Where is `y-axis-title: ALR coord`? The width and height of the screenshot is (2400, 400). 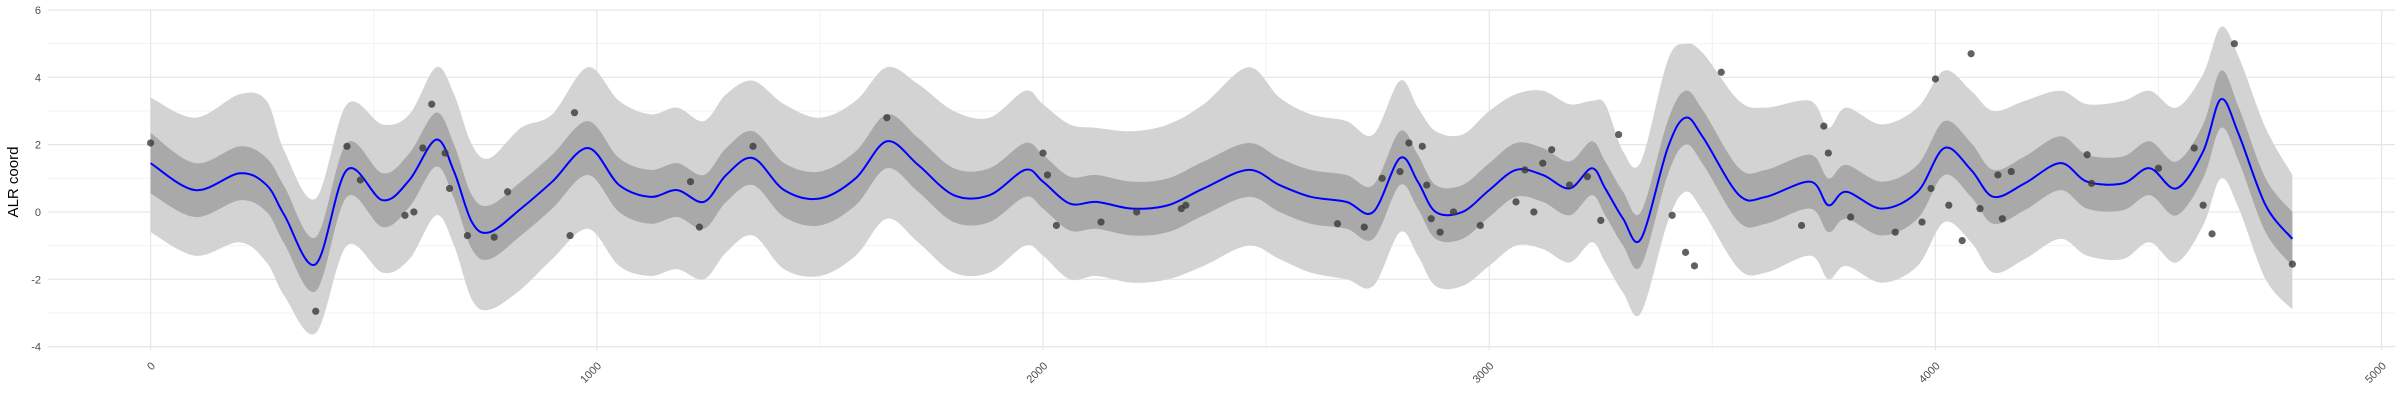
y-axis-title: ALR coord is located at coordinates (13, 182).